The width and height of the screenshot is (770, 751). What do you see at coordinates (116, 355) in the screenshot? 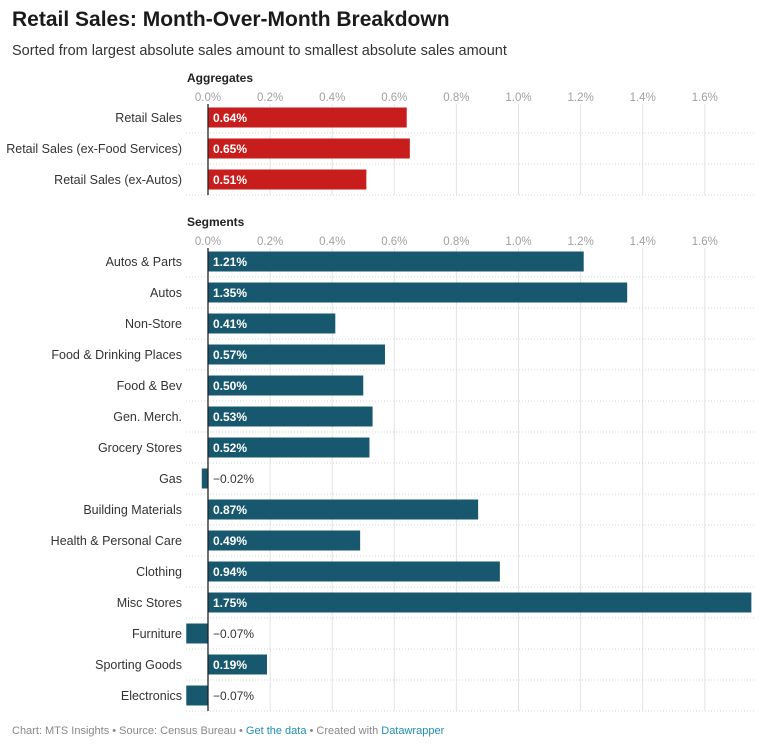
I see `category-label: Food & Drinking Places` at bounding box center [116, 355].